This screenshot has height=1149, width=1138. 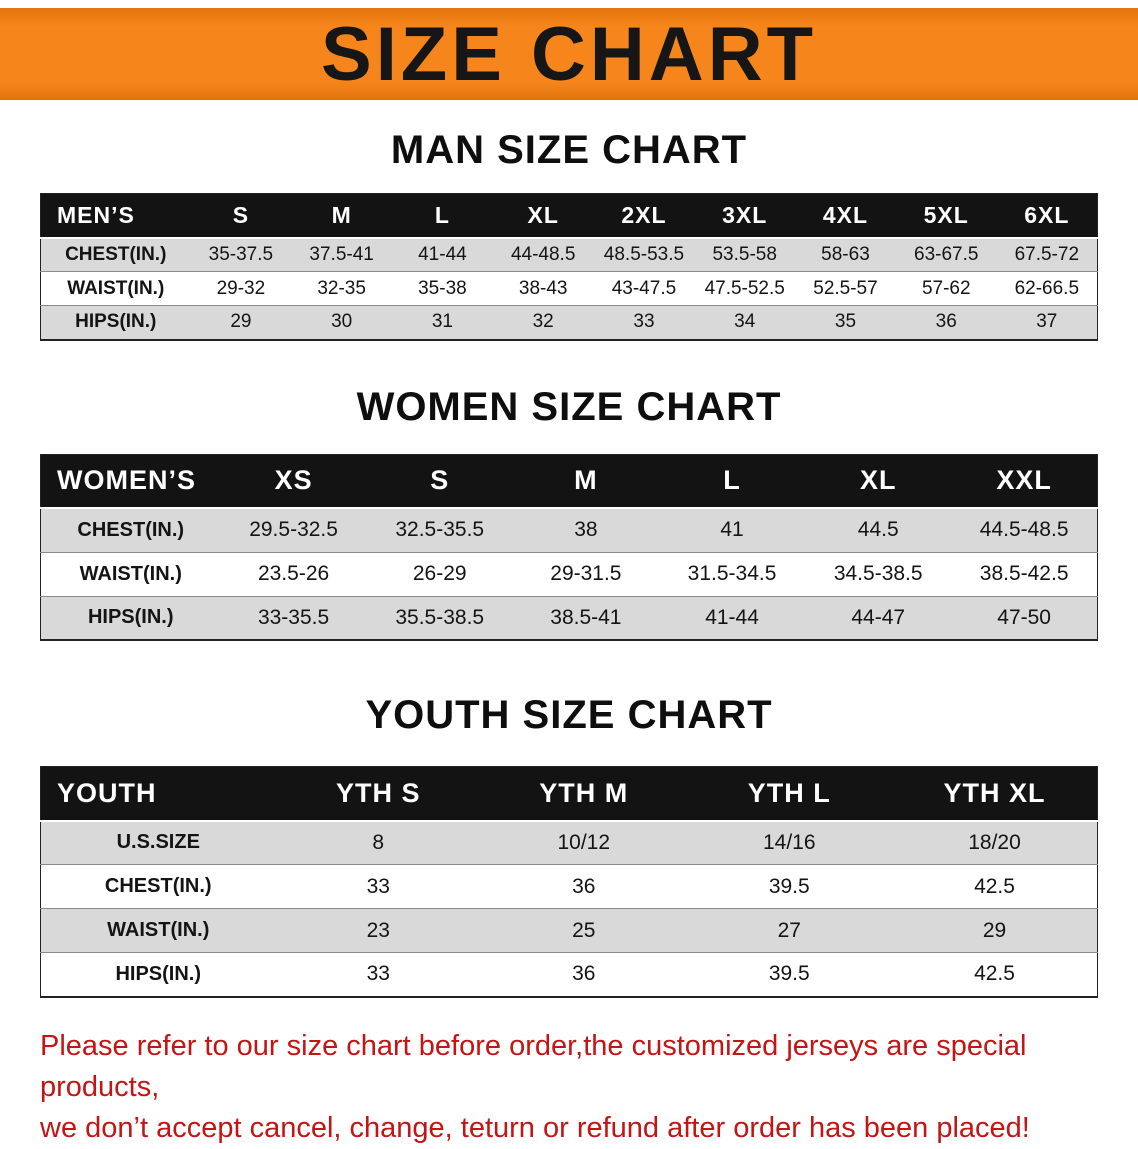 What do you see at coordinates (584, 794) in the screenshot?
I see `size-column-header: YTH M` at bounding box center [584, 794].